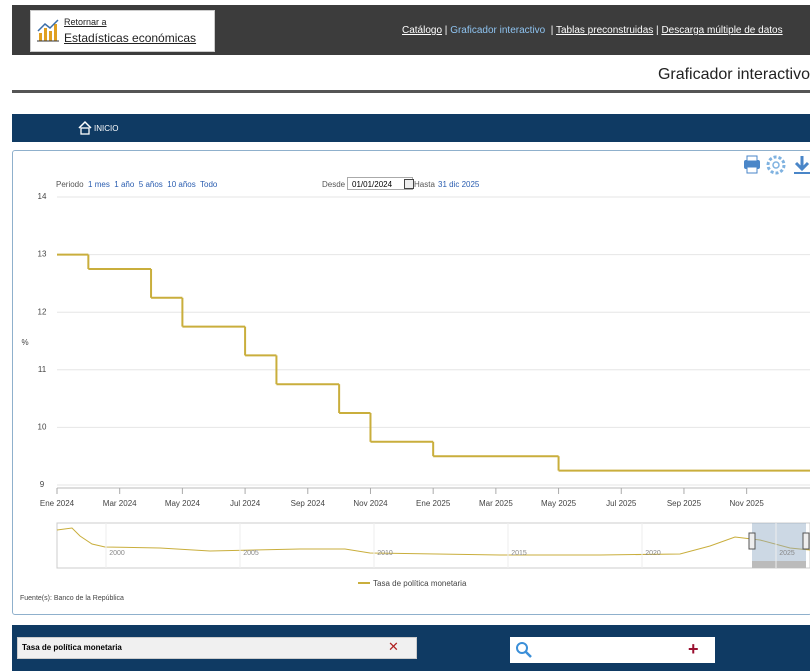 The image size is (810, 671). Describe the element at coordinates (85, 22) in the screenshot. I see `back-label: Retornar a` at that location.